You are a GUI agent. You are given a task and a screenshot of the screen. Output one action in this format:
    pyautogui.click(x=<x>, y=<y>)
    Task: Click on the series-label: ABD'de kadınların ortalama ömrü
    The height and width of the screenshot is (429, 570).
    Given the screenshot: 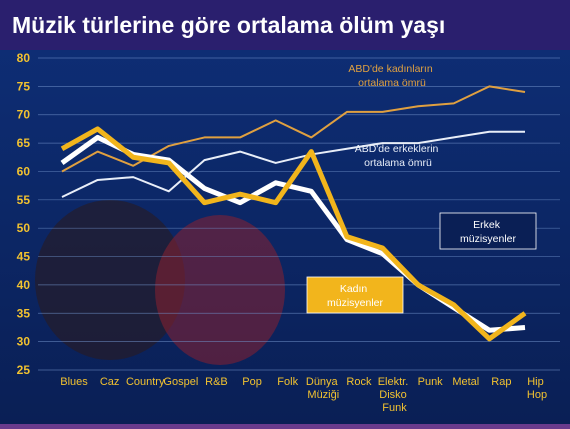 What is the action you would take?
    pyautogui.click(x=391, y=76)
    